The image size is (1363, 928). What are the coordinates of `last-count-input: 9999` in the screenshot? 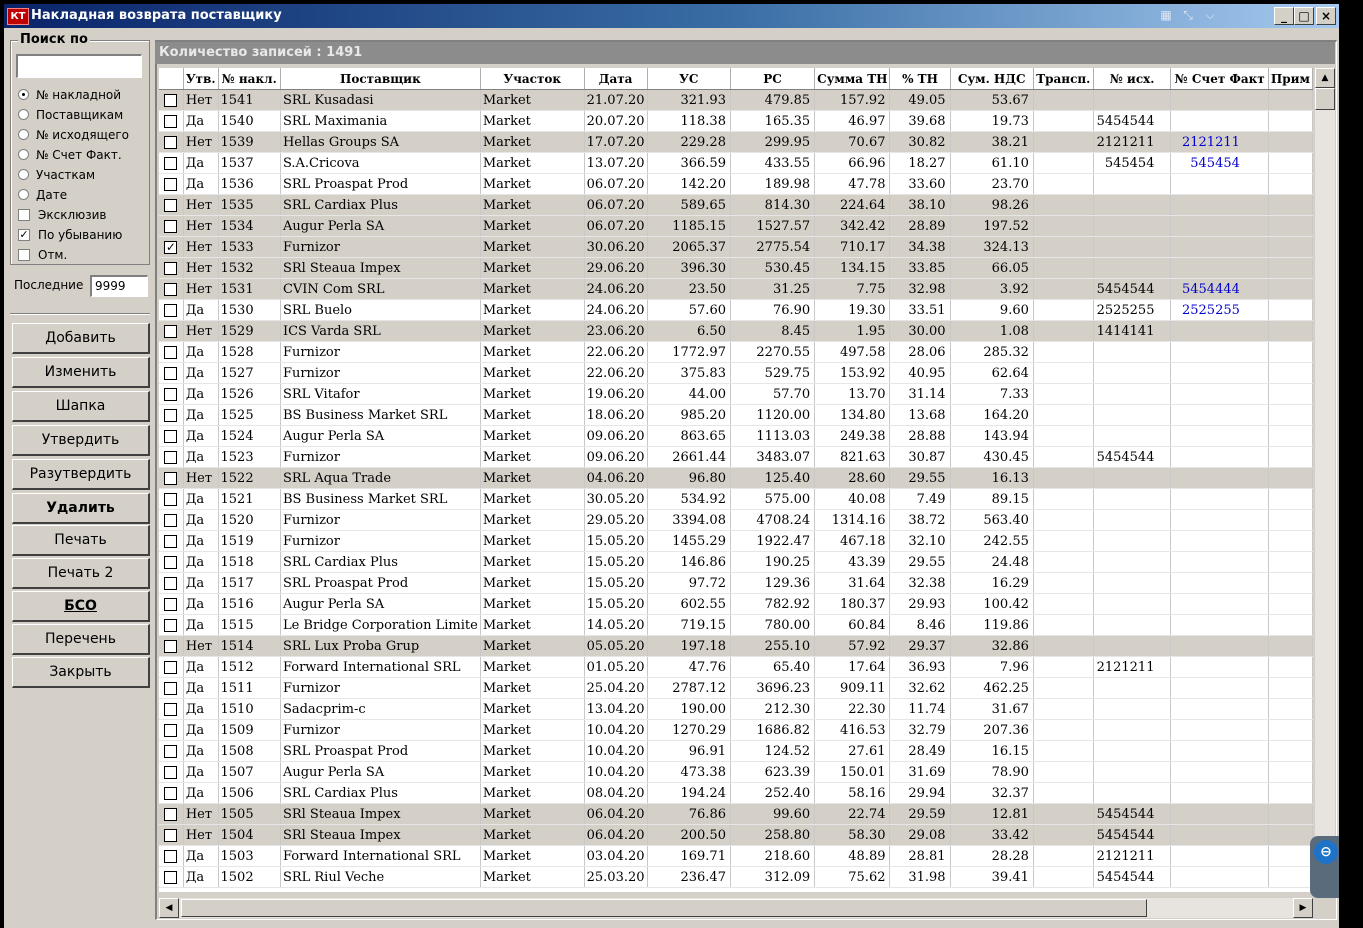 It's located at (119, 286).